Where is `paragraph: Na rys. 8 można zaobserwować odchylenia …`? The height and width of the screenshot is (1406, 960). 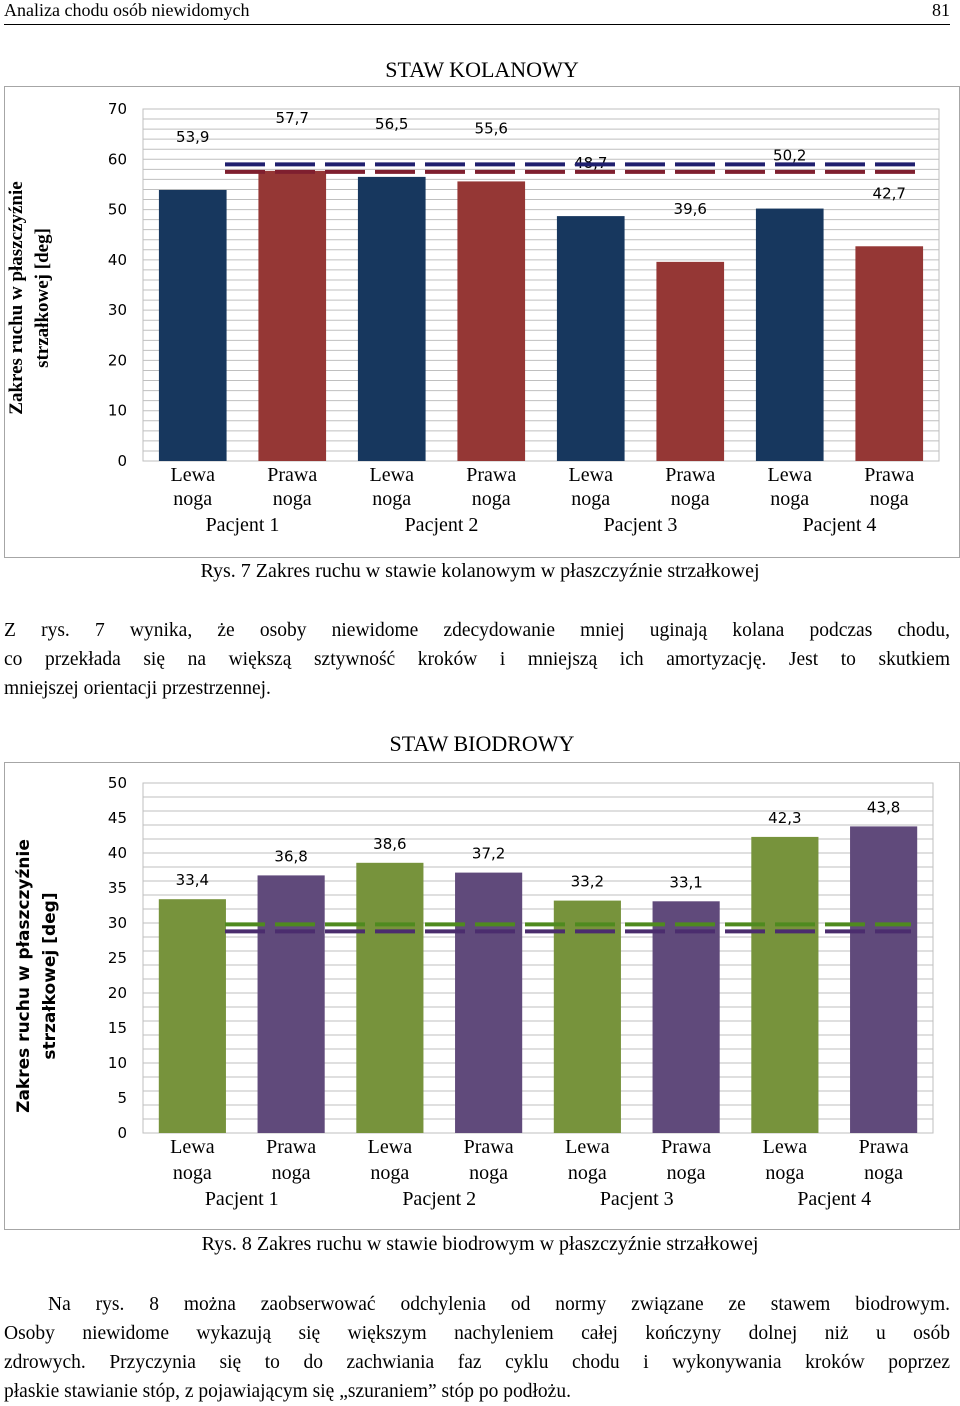 paragraph: Na rys. 8 można zaobserwować odchylenia … is located at coordinates (477, 1348).